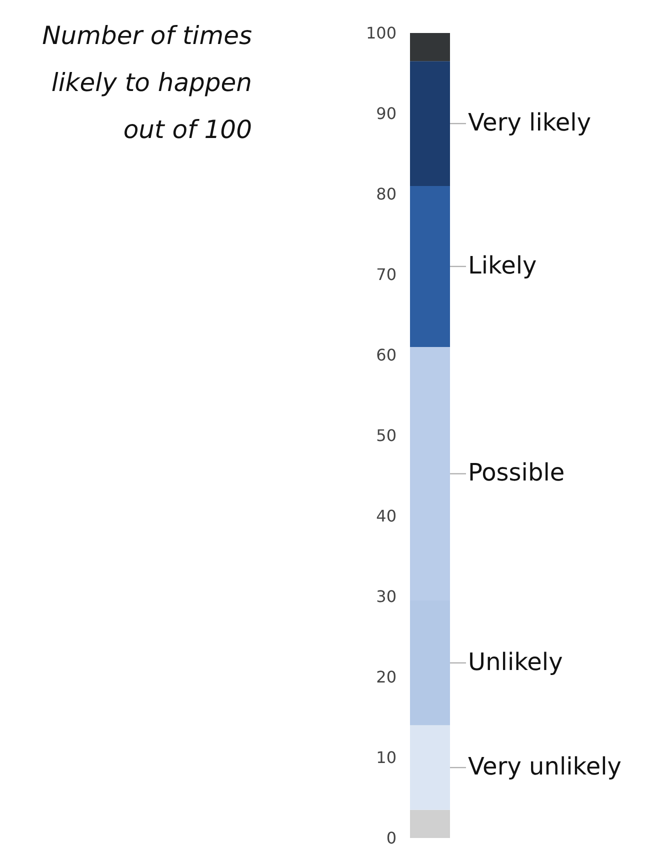 The width and height of the screenshot is (660, 857). What do you see at coordinates (386, 677) in the screenshot?
I see `y-tick-label: 20` at bounding box center [386, 677].